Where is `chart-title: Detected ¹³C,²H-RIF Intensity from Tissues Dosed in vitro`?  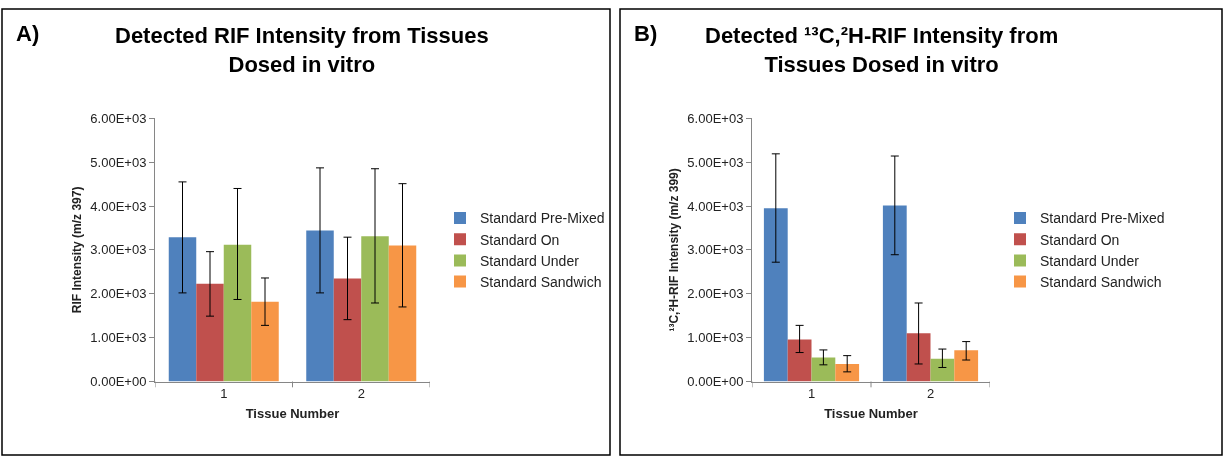 chart-title: Detected ¹³C,²H-RIF Intensity from Tissues Dosed in vitro is located at coordinates (882, 50).